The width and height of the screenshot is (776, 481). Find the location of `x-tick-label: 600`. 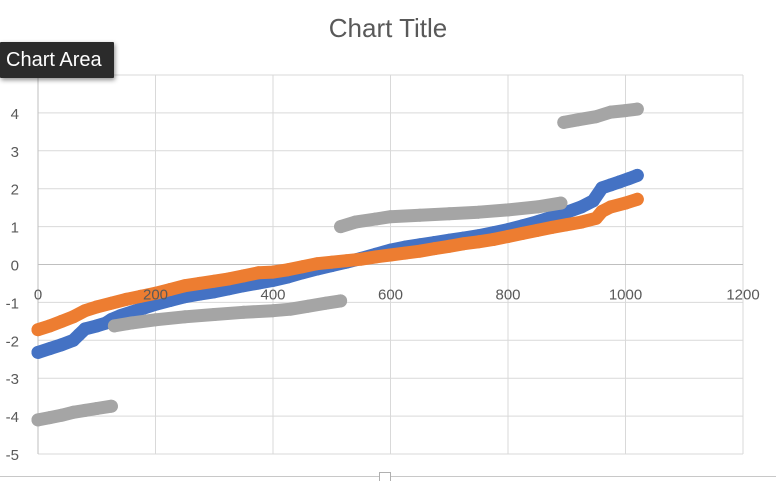

x-tick-label: 600 is located at coordinates (390, 295).